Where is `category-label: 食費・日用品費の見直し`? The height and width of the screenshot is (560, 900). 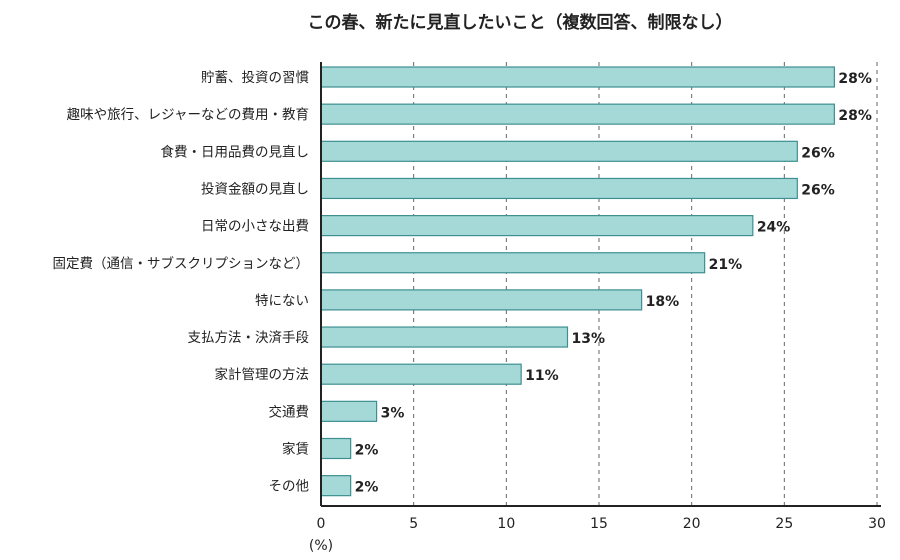
category-label: 食費・日用品費の見直し is located at coordinates (235, 151).